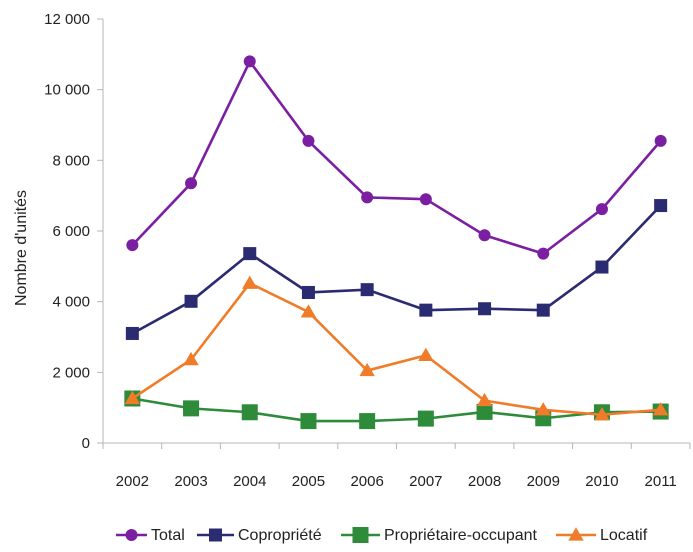 The width and height of the screenshot is (693, 552). Describe the element at coordinates (624, 535) in the screenshot. I see `legend-label-locatif: Locatif` at that location.